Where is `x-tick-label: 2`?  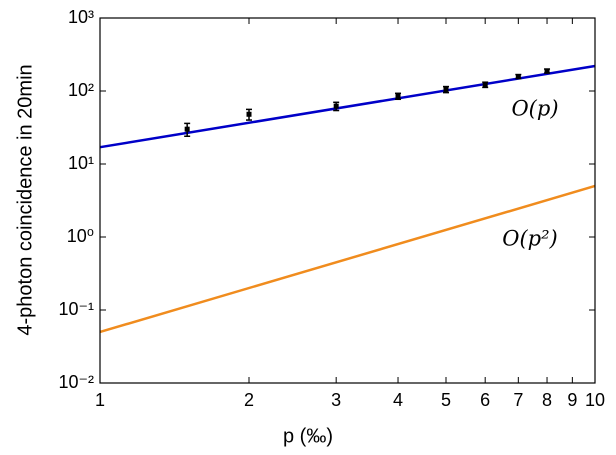 x-tick-label: 2 is located at coordinates (249, 400).